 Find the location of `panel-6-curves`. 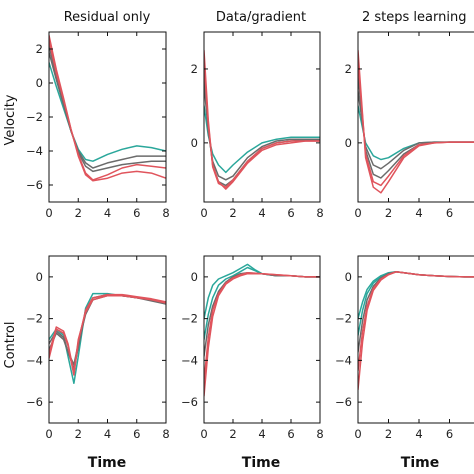

panel-6-curves is located at coordinates (416, 330).